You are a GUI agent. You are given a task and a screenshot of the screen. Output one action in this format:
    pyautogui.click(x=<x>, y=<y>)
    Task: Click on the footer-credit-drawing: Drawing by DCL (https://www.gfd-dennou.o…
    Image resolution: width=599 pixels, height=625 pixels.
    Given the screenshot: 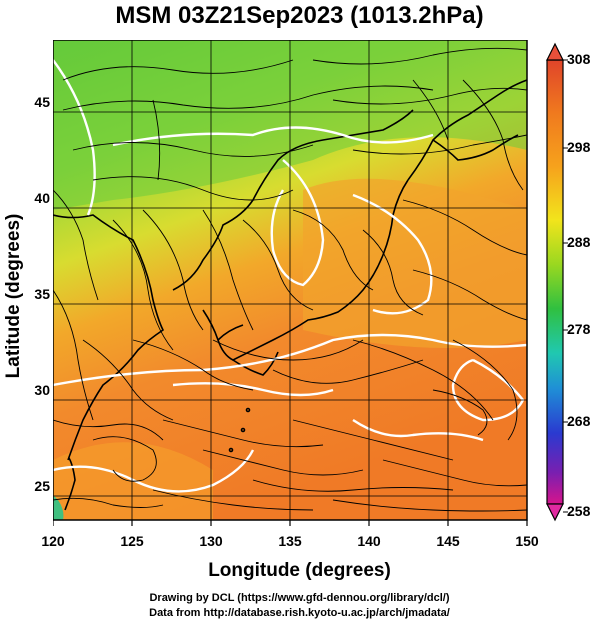 What is the action you would take?
    pyautogui.click(x=299, y=598)
    